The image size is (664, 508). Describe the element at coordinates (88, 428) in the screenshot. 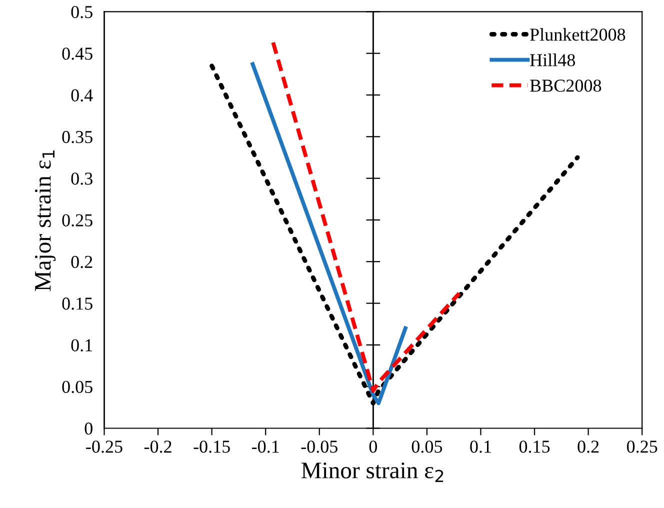

I see `y-tick-label: 0` at that location.